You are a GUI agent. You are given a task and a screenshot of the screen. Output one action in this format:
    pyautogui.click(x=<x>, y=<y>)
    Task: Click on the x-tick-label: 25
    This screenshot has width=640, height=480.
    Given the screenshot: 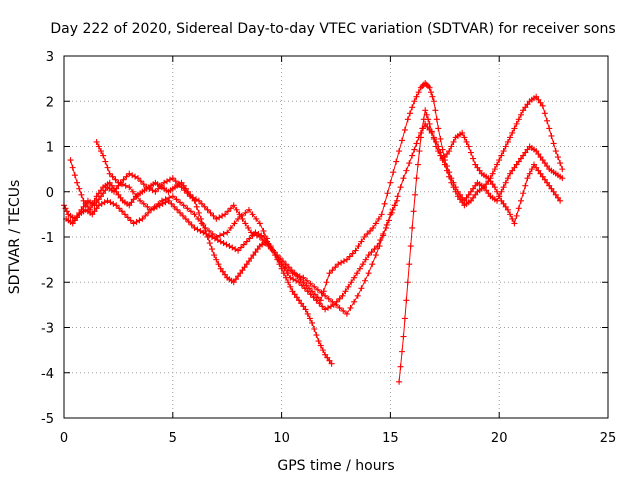 What is the action you would take?
    pyautogui.click(x=608, y=438)
    